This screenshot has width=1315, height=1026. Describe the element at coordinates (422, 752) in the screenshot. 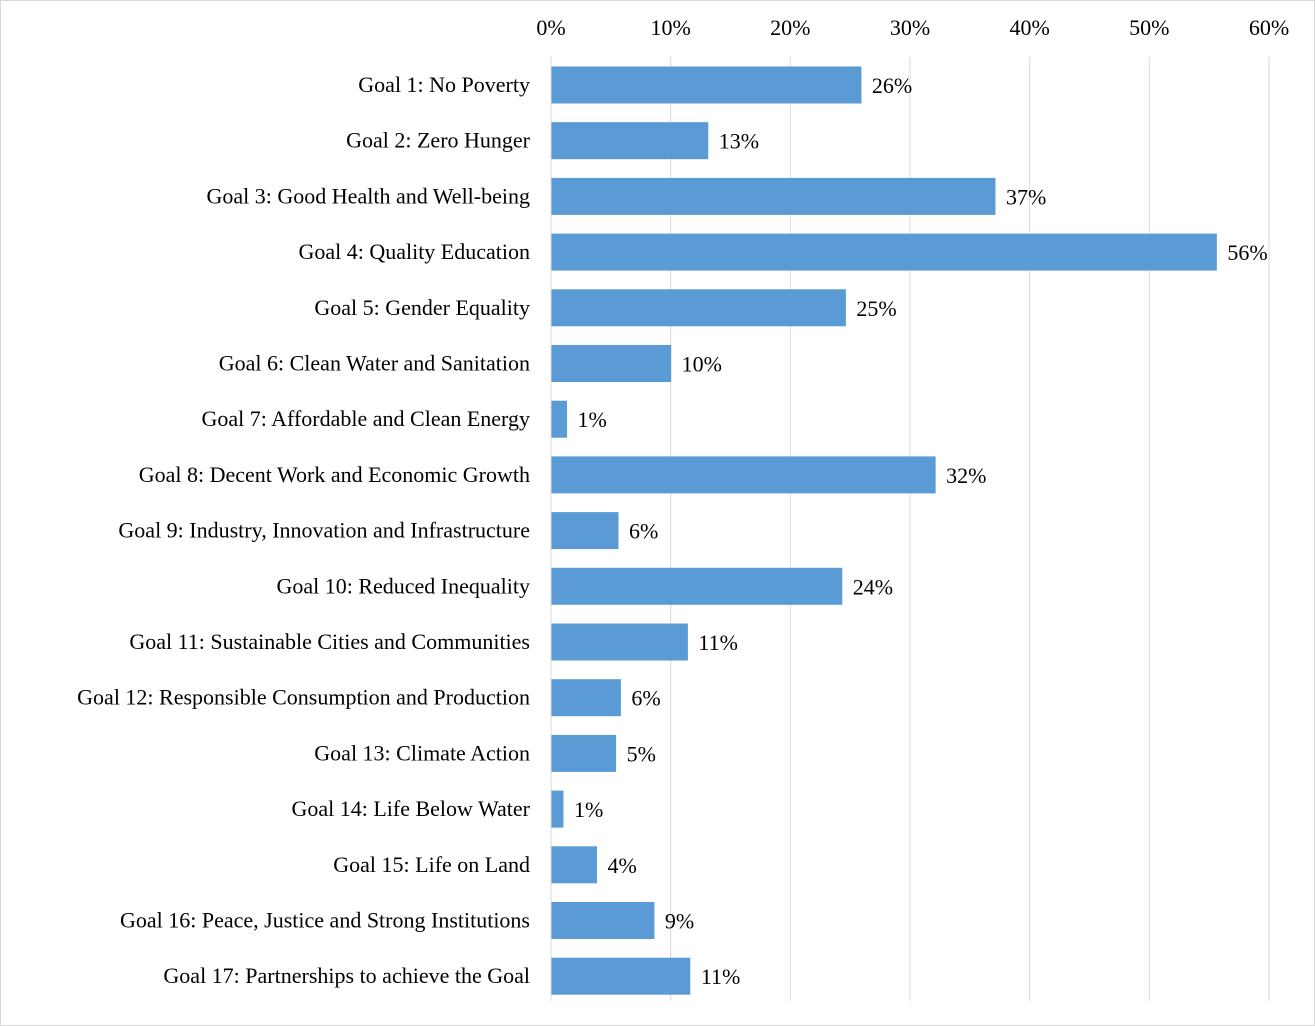

I see `category-label: Goal 13: Climate Action` at that location.